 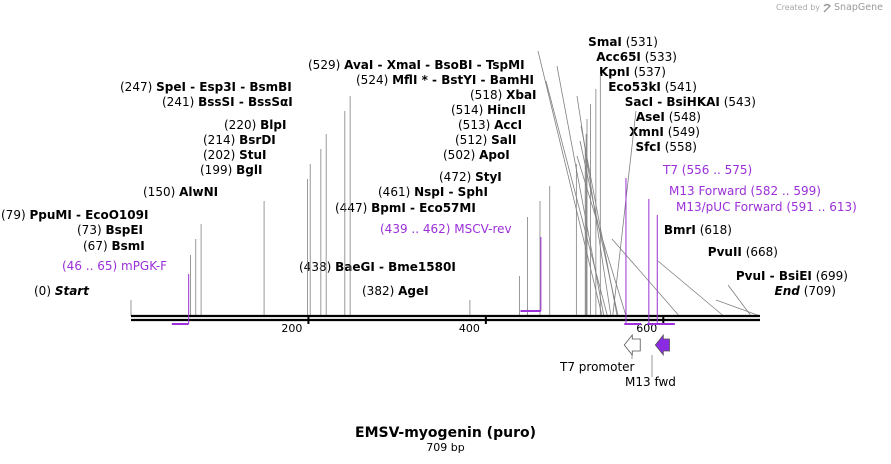 What do you see at coordinates (463, 80) in the screenshot?
I see `site-enzymes: MflI * - BstYI - BamHI` at bounding box center [463, 80].